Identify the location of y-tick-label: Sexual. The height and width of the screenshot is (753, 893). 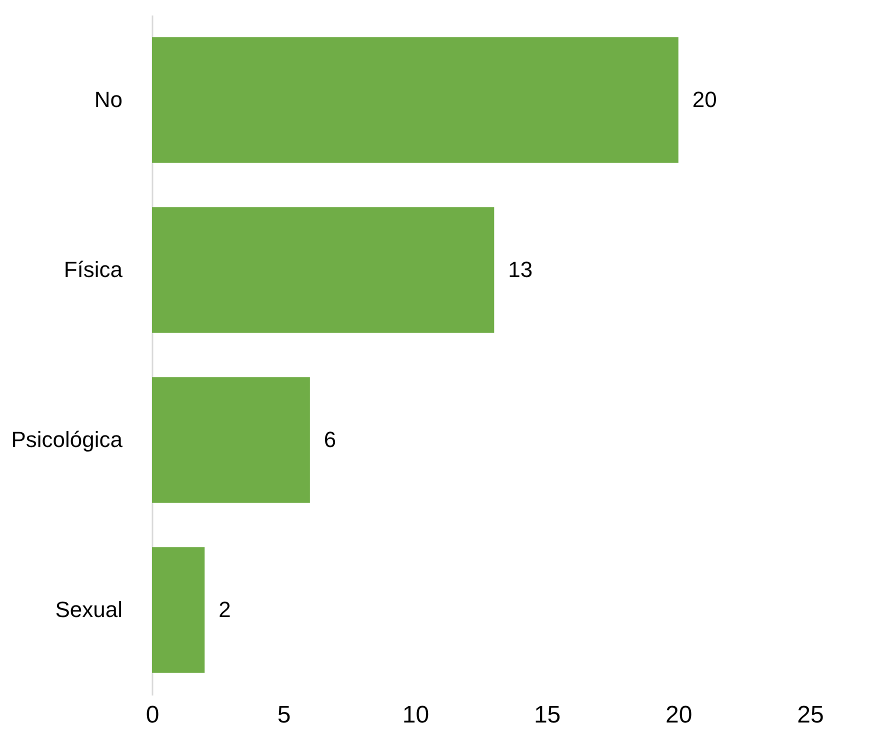
(88, 609).